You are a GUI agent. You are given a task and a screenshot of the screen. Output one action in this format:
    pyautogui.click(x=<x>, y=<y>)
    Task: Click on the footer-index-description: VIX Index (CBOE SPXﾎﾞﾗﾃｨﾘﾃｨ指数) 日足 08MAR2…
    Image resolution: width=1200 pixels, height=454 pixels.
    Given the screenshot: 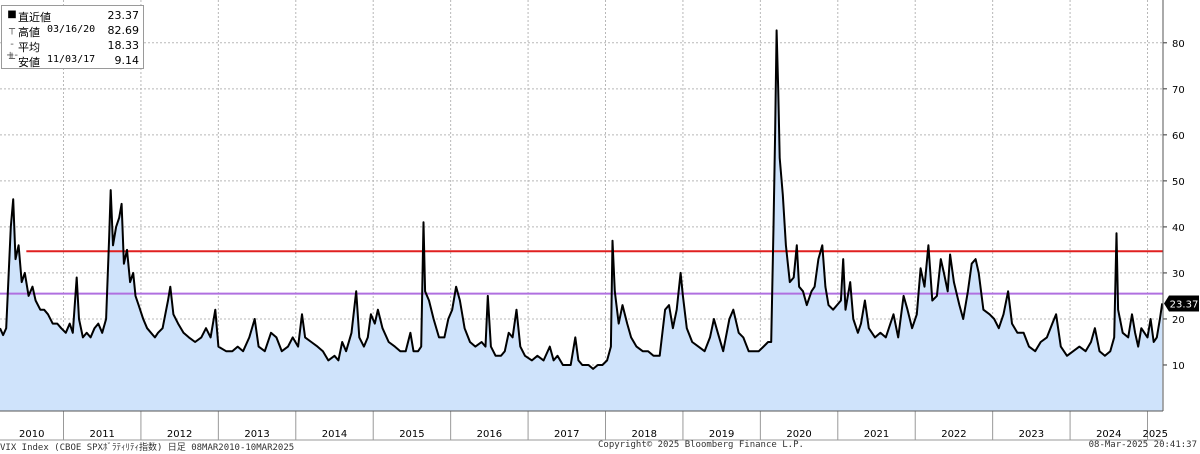 What is the action you would take?
    pyautogui.click(x=147, y=448)
    